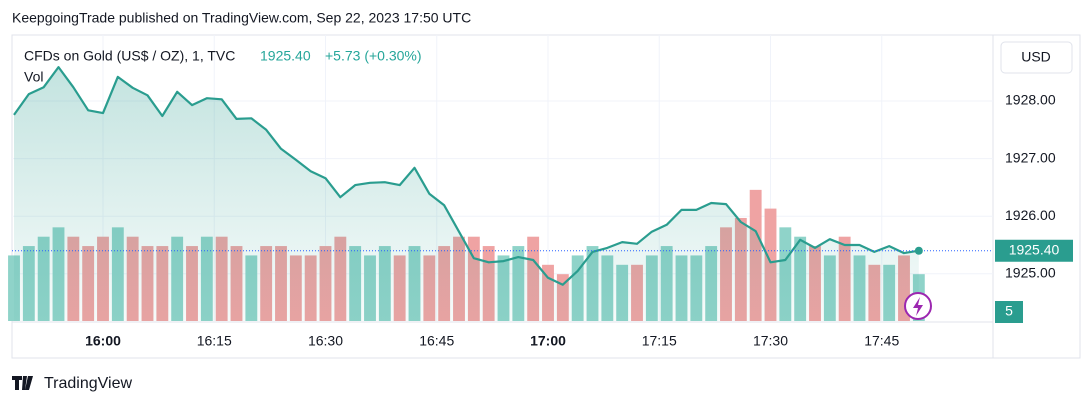 The width and height of the screenshot is (1090, 412). What do you see at coordinates (1030, 100) in the screenshot?
I see `y-tick-label: 1928.00` at bounding box center [1030, 100].